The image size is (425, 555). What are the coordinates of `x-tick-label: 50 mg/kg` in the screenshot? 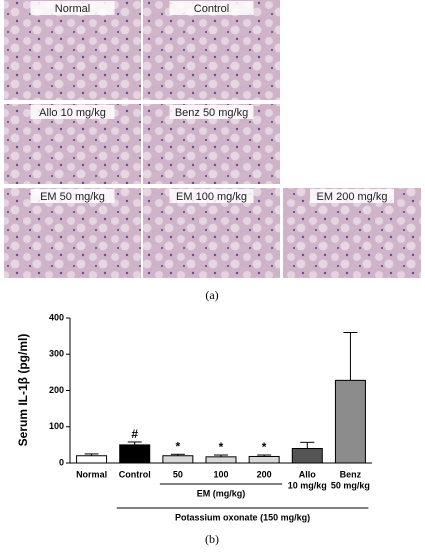 It's located at (350, 485).